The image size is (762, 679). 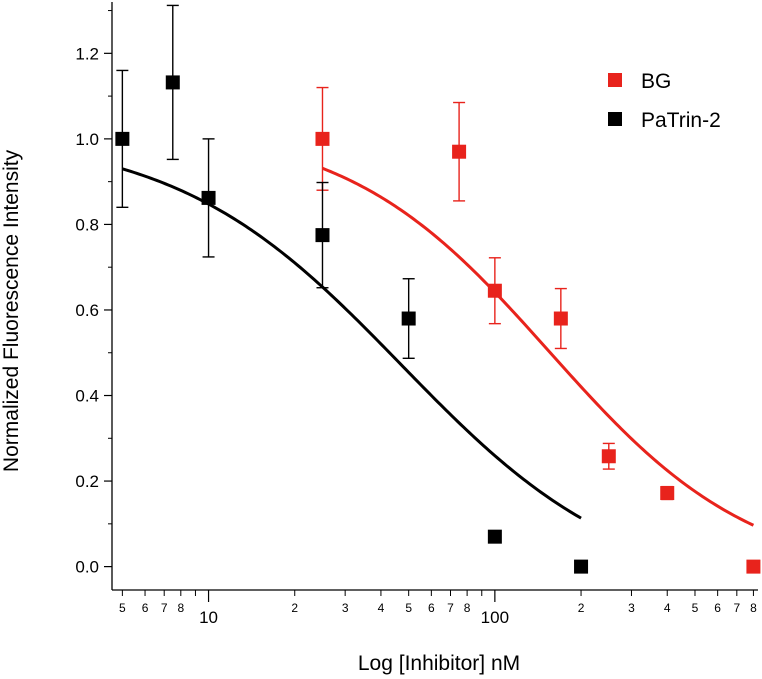 I want to click on x-axis-label: Log [Inhibitor] nM, so click(x=439, y=663).